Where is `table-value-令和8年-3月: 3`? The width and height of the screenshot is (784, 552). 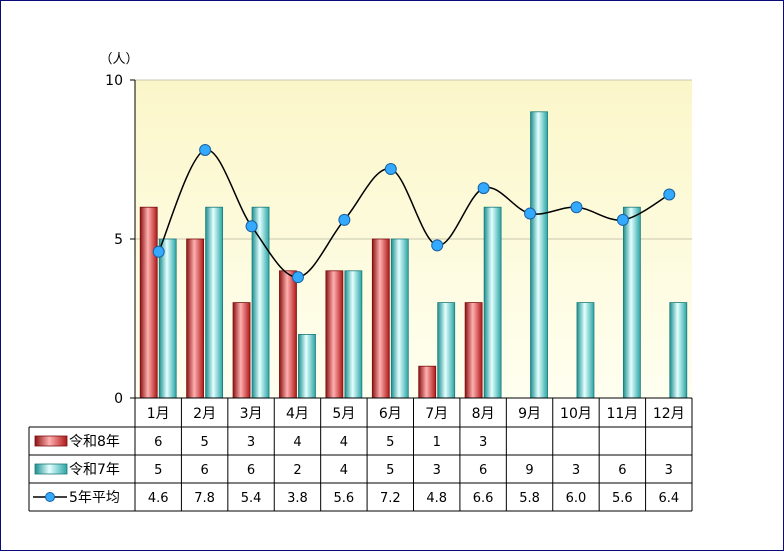 table-value-令和8年-3月: 3 is located at coordinates (251, 442).